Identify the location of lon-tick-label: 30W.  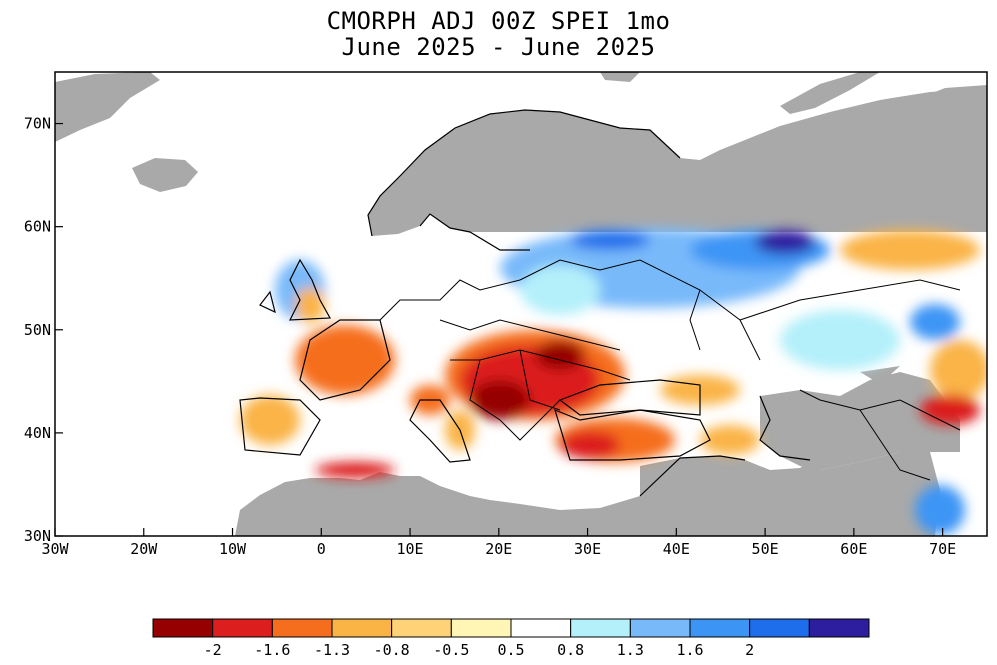
(55, 549).